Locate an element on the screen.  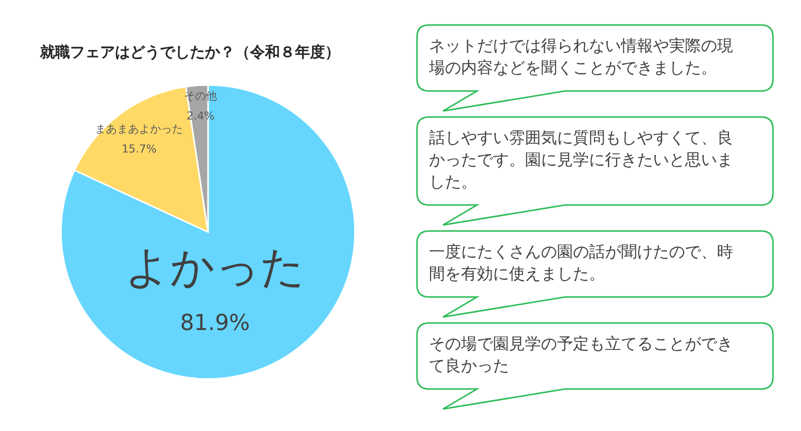
slice-label: まあまあよかった is located at coordinates (139, 129).